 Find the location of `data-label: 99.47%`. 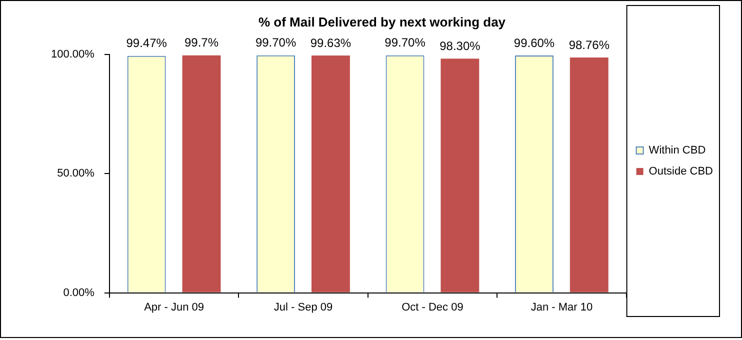

data-label: 99.47% is located at coordinates (147, 43).